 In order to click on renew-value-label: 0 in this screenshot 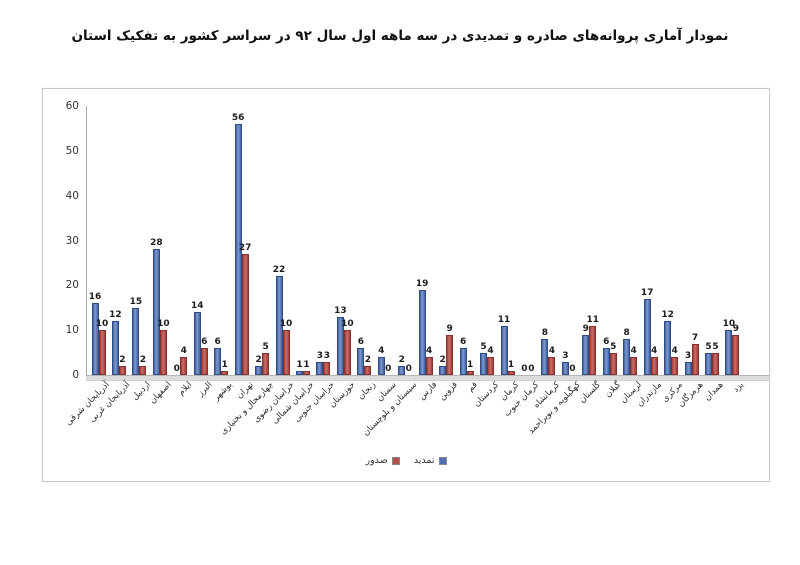, I will do `click(176, 369)`.